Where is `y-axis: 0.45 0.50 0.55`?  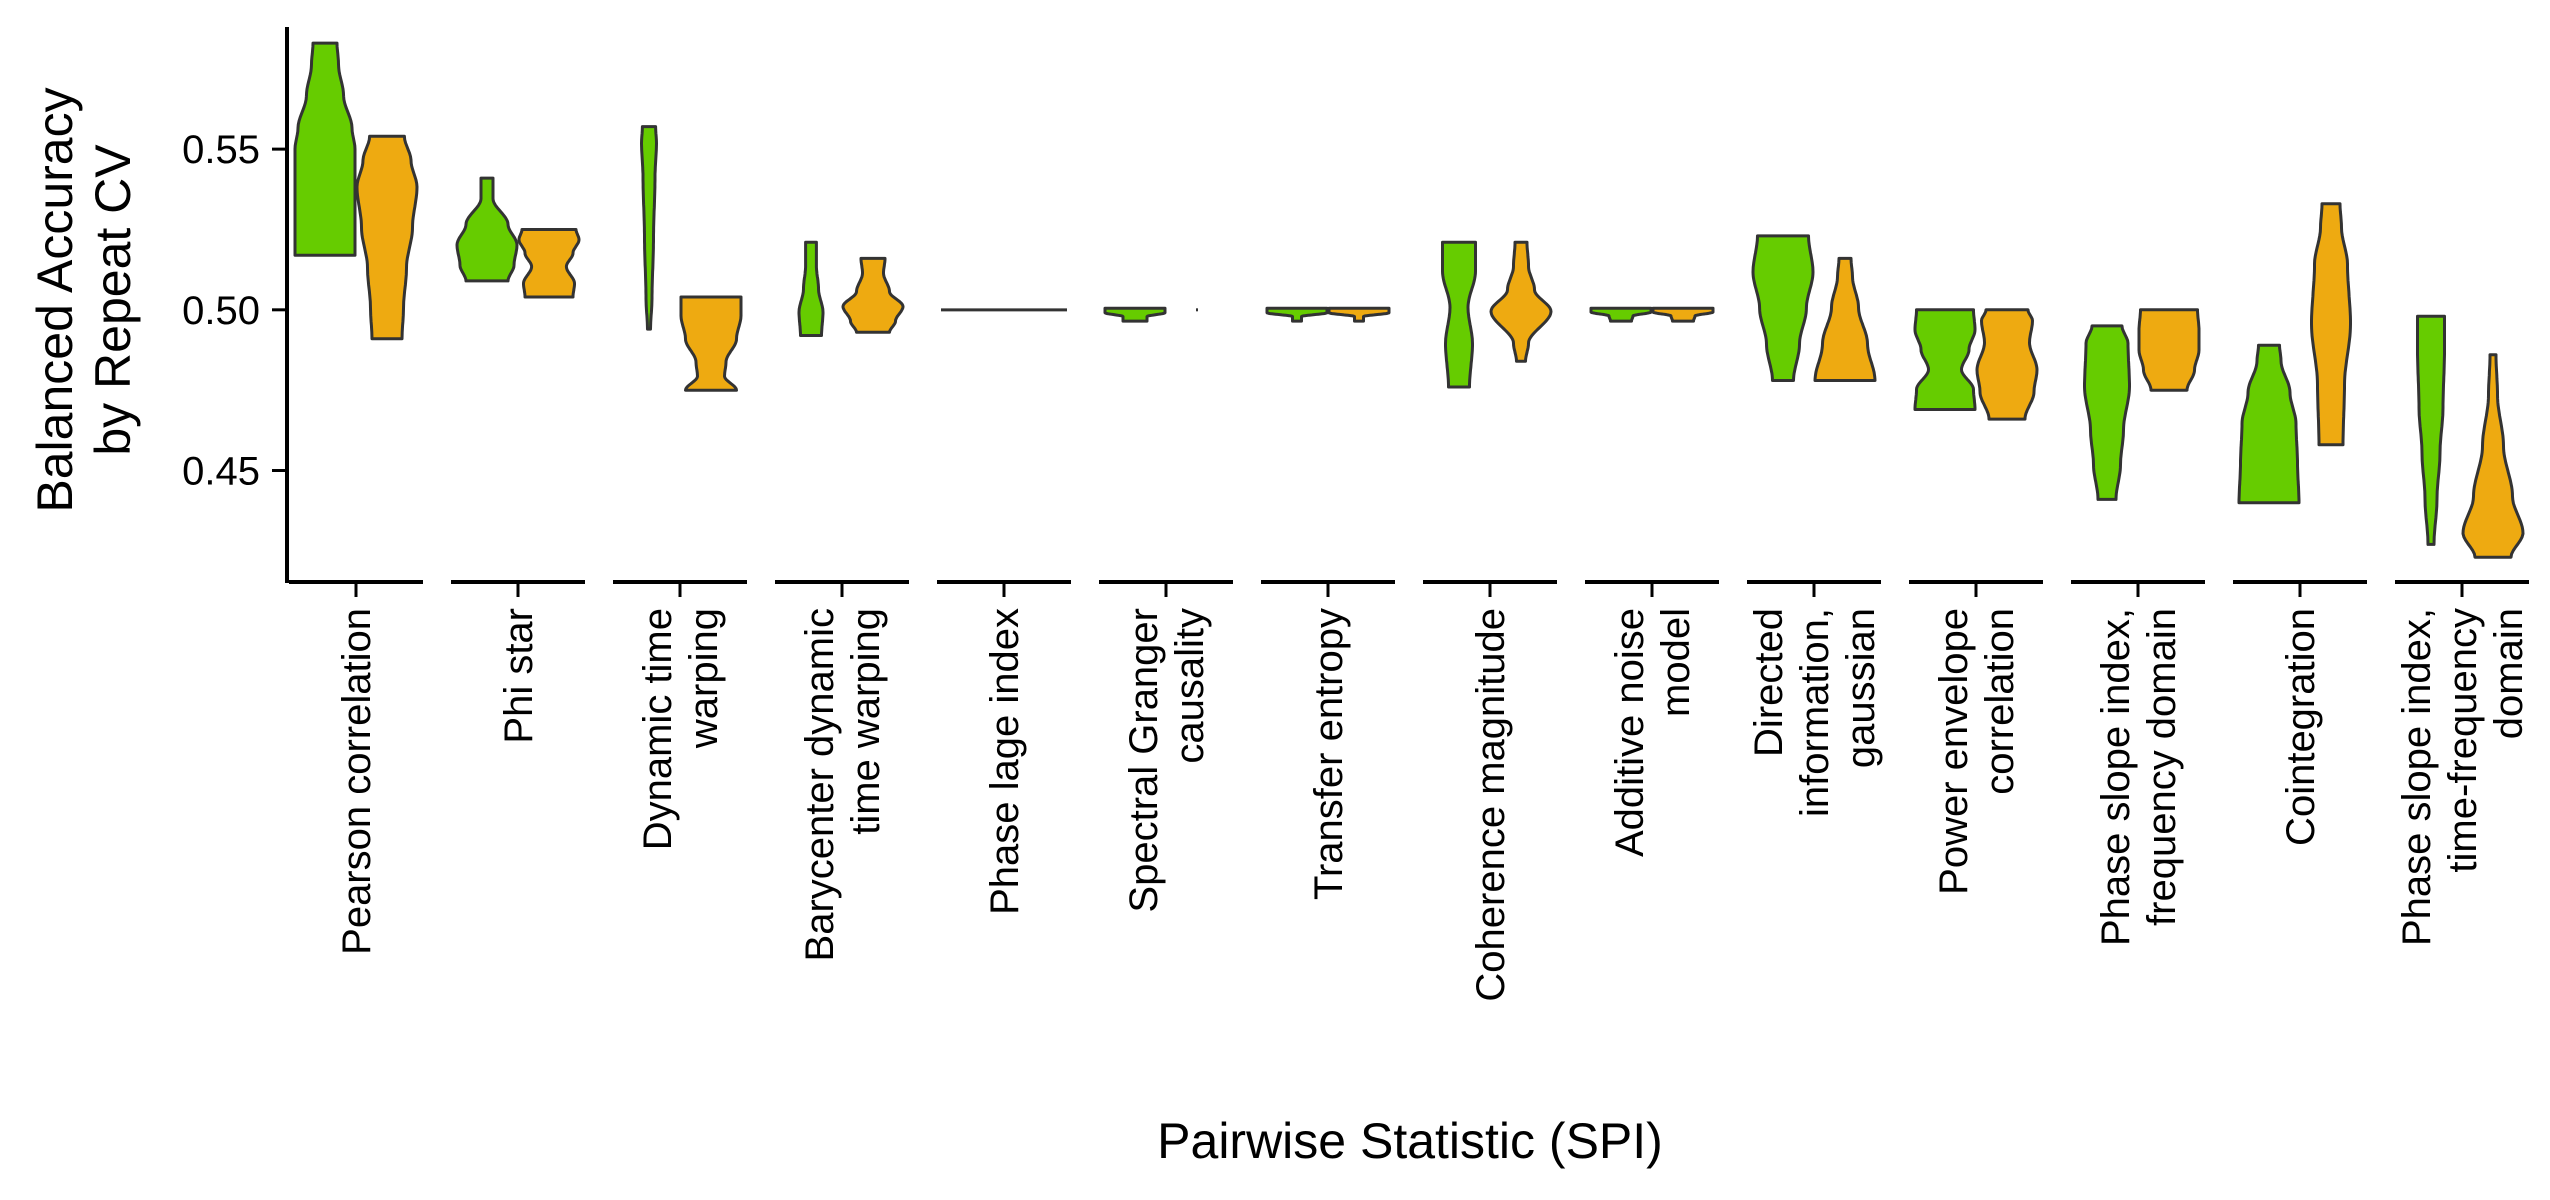 y-axis: 0.45 0.50 0.55 is located at coordinates (234, 311).